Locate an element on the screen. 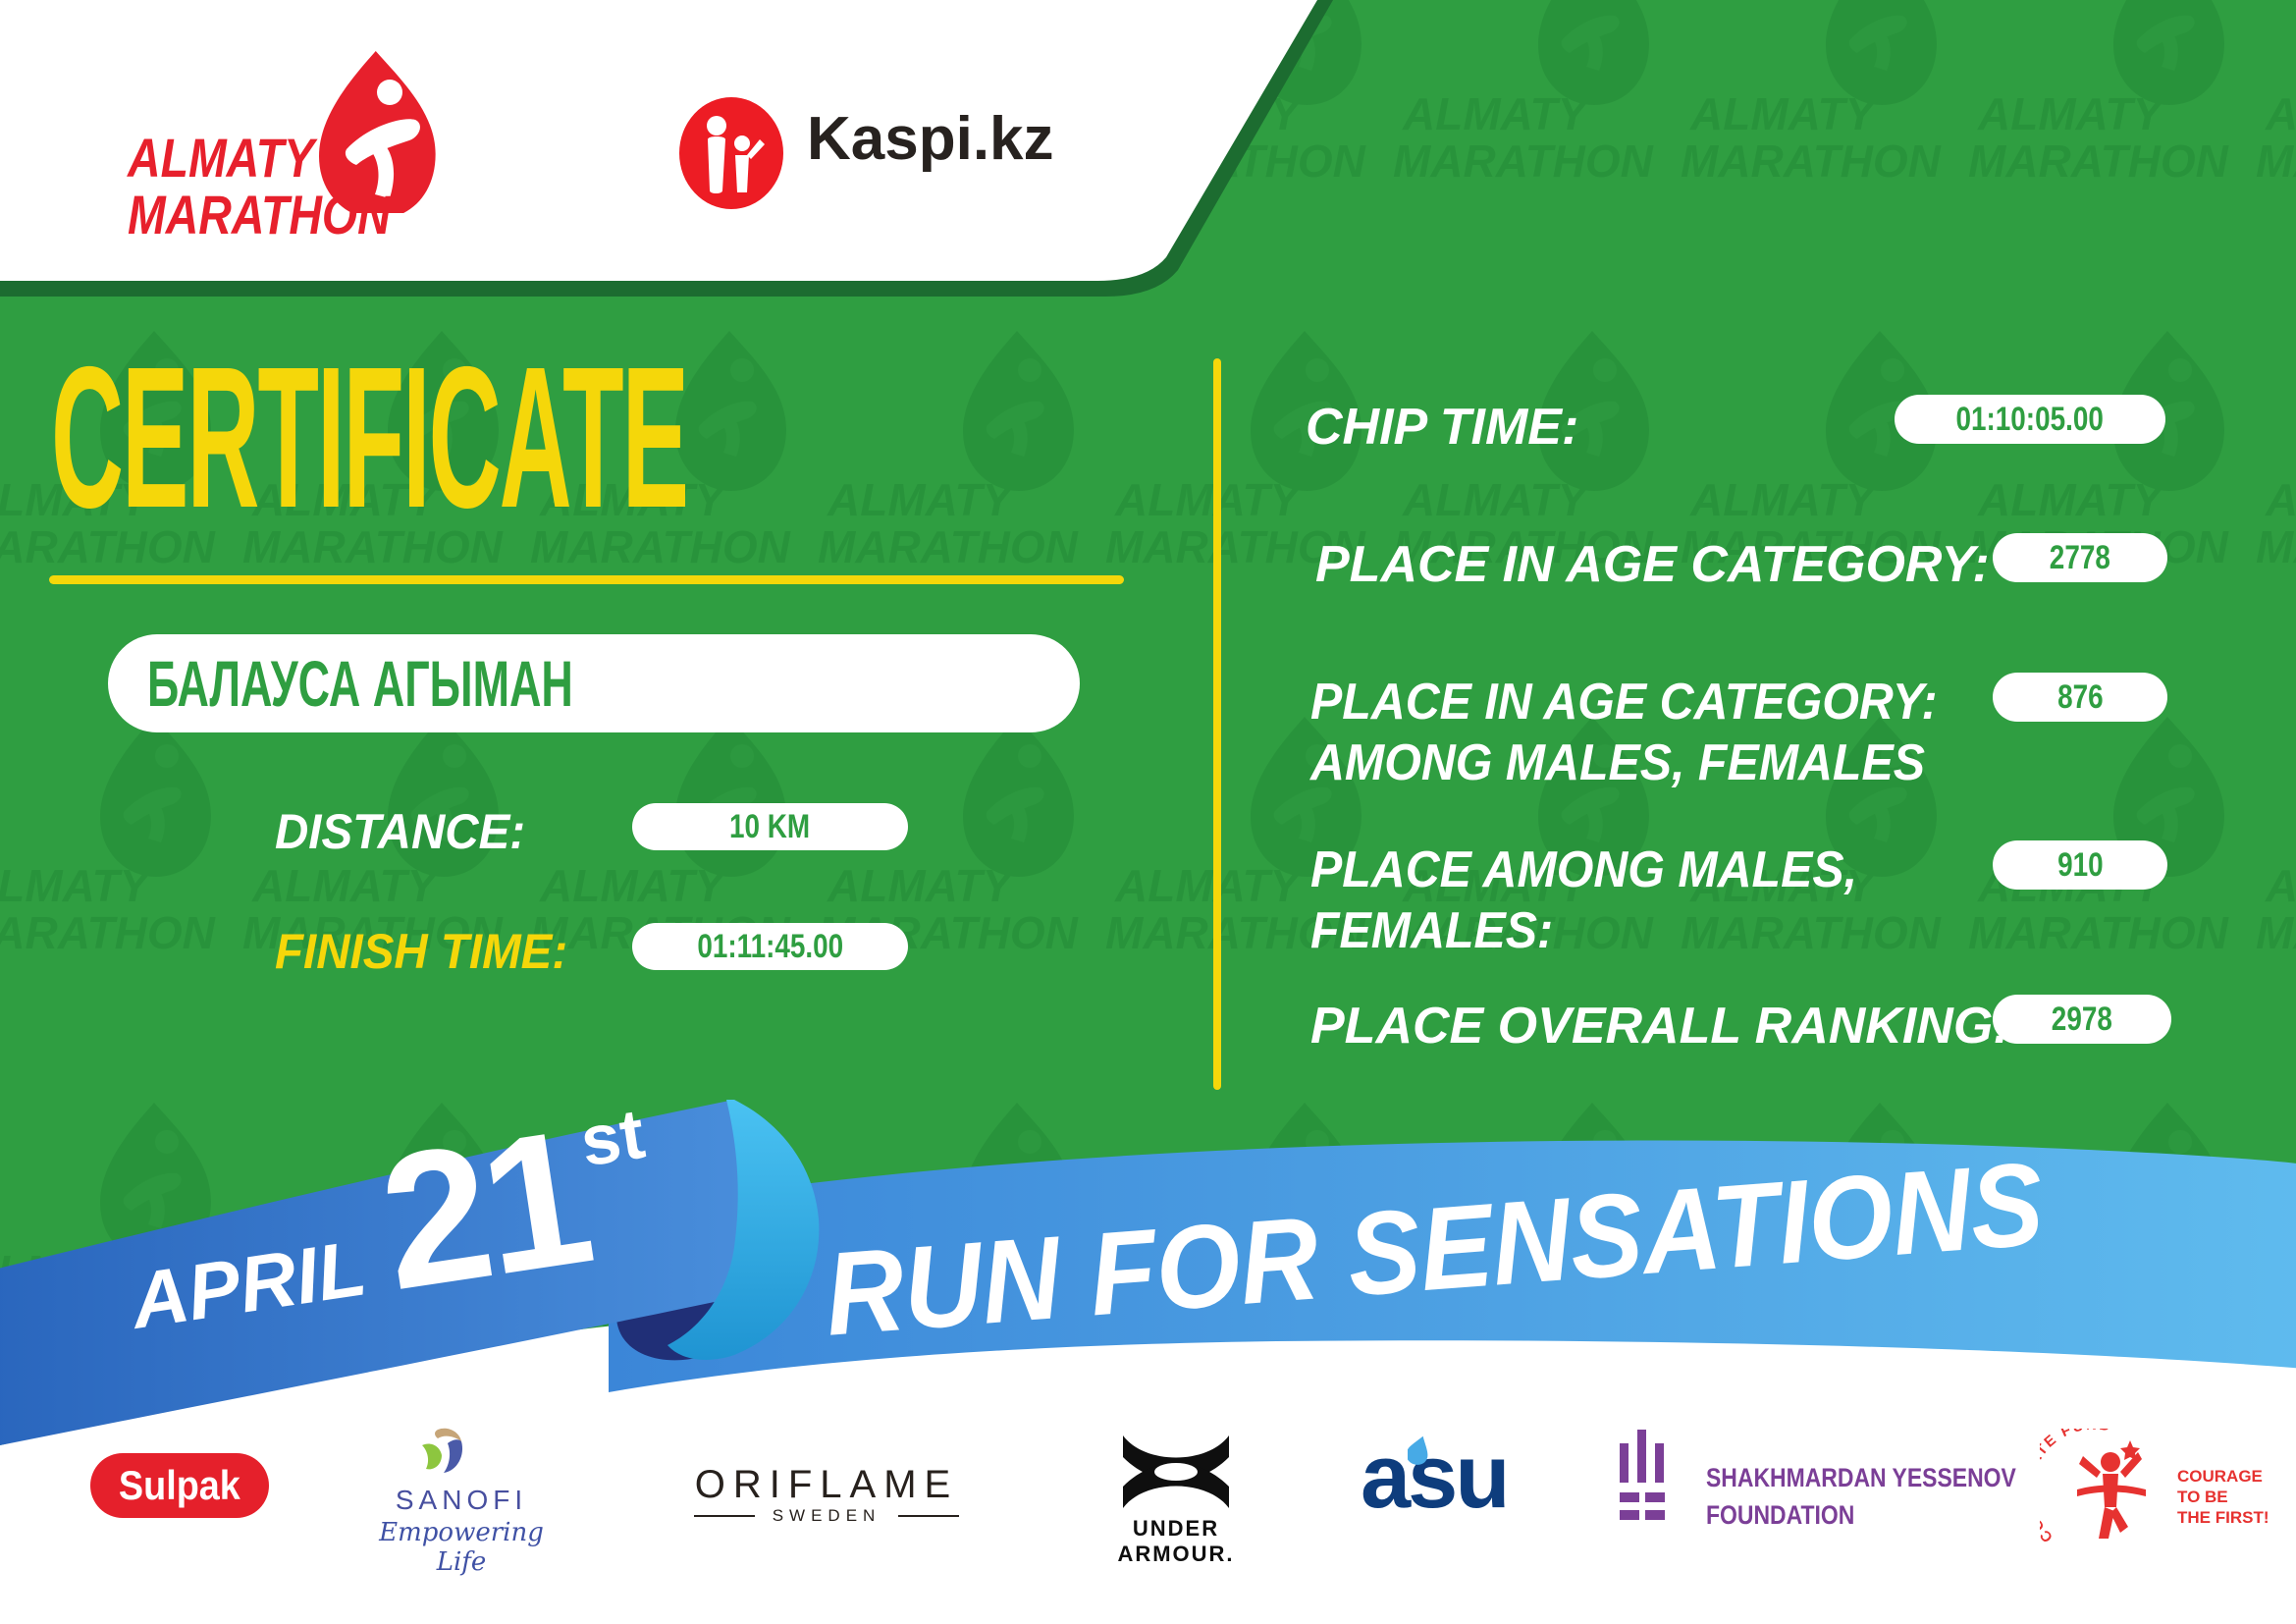  sulpak-logo-text: Sulpak is located at coordinates (180, 1485).